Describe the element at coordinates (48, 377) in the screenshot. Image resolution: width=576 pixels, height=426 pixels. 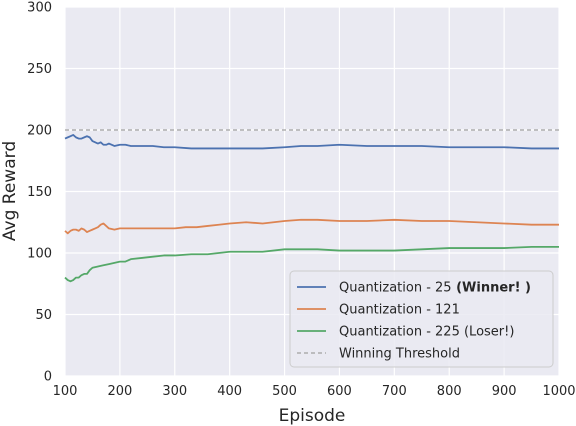
I see `y-tick-label: 0` at that location.